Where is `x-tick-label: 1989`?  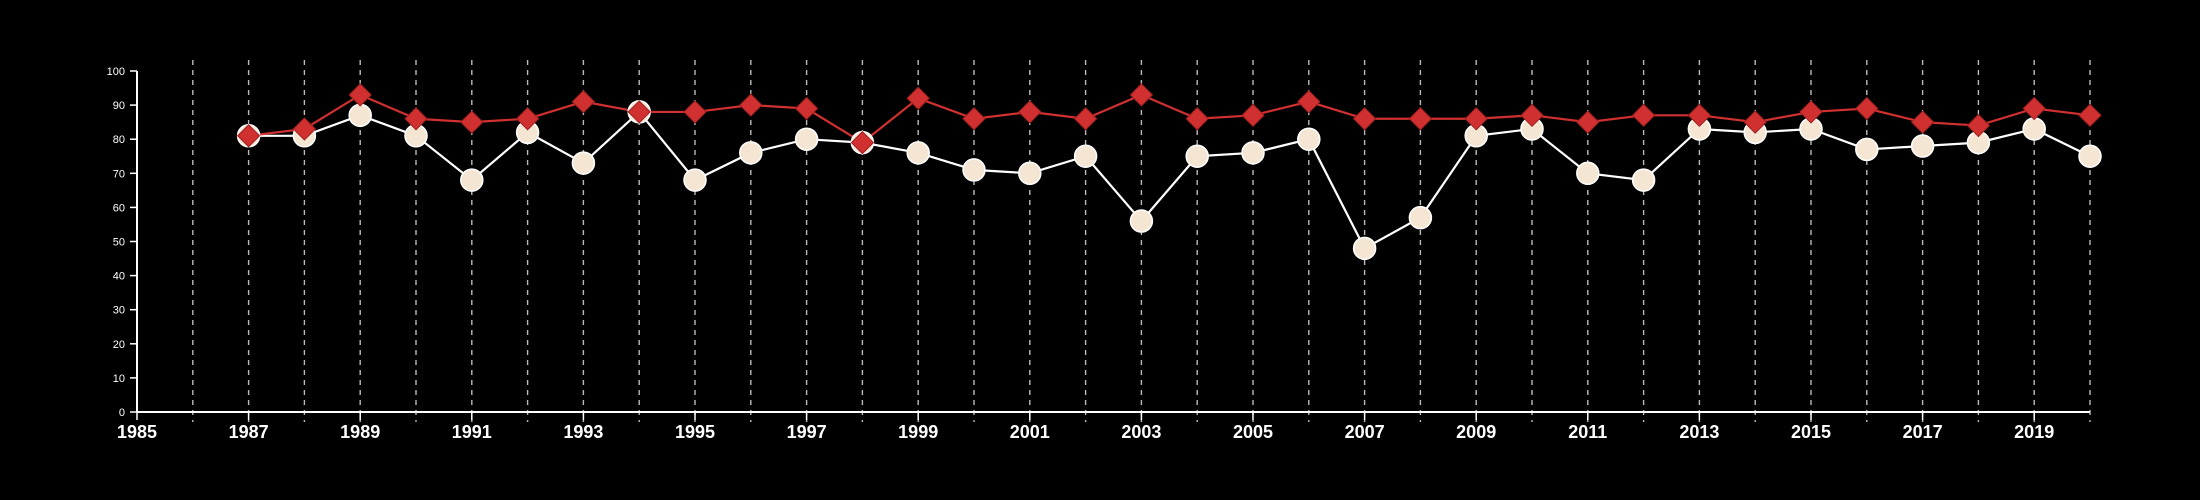 x-tick-label: 1989 is located at coordinates (360, 432).